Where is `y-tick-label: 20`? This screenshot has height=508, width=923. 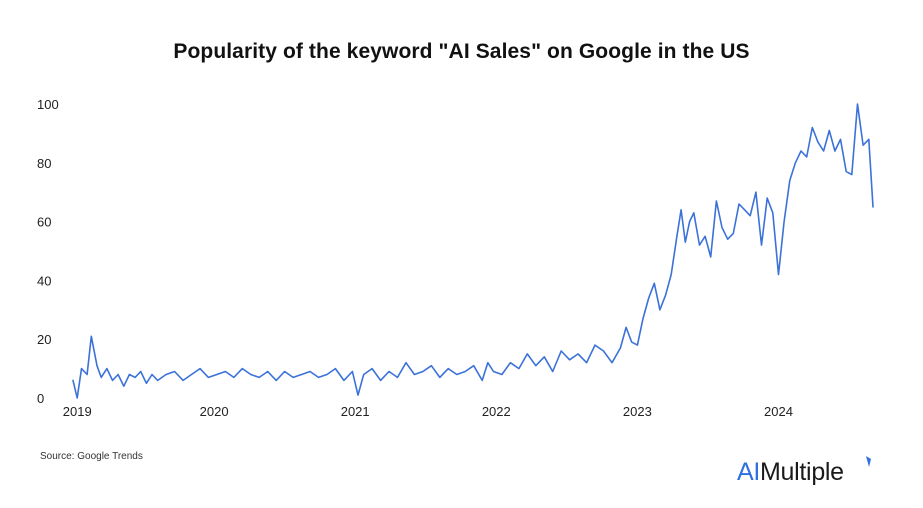
y-tick-label: 20 is located at coordinates (44, 339).